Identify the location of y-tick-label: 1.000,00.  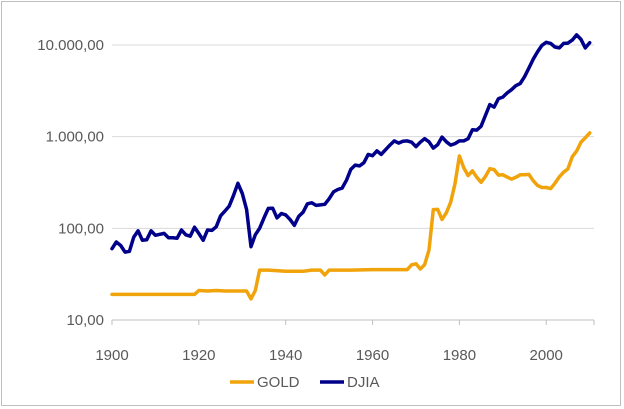
(75, 137).